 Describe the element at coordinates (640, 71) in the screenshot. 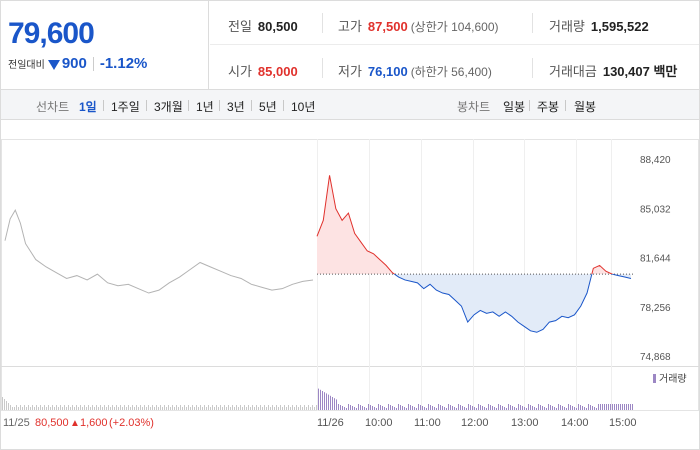

I see `amount-value: 130,407 백만` at that location.